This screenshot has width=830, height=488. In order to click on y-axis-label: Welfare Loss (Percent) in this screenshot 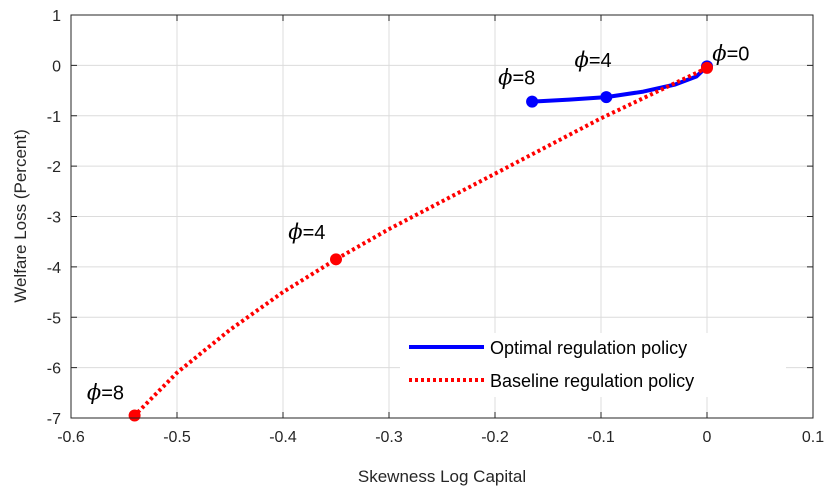, I will do `click(20, 216)`.